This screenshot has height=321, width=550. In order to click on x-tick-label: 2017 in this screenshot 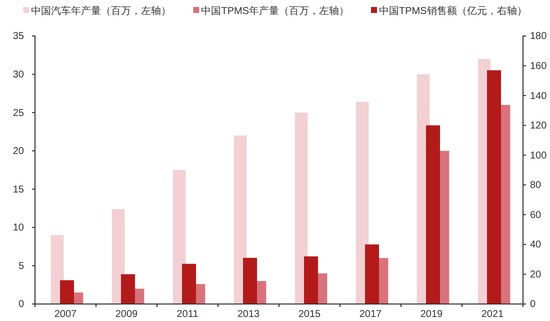, I will do `click(370, 314)`.